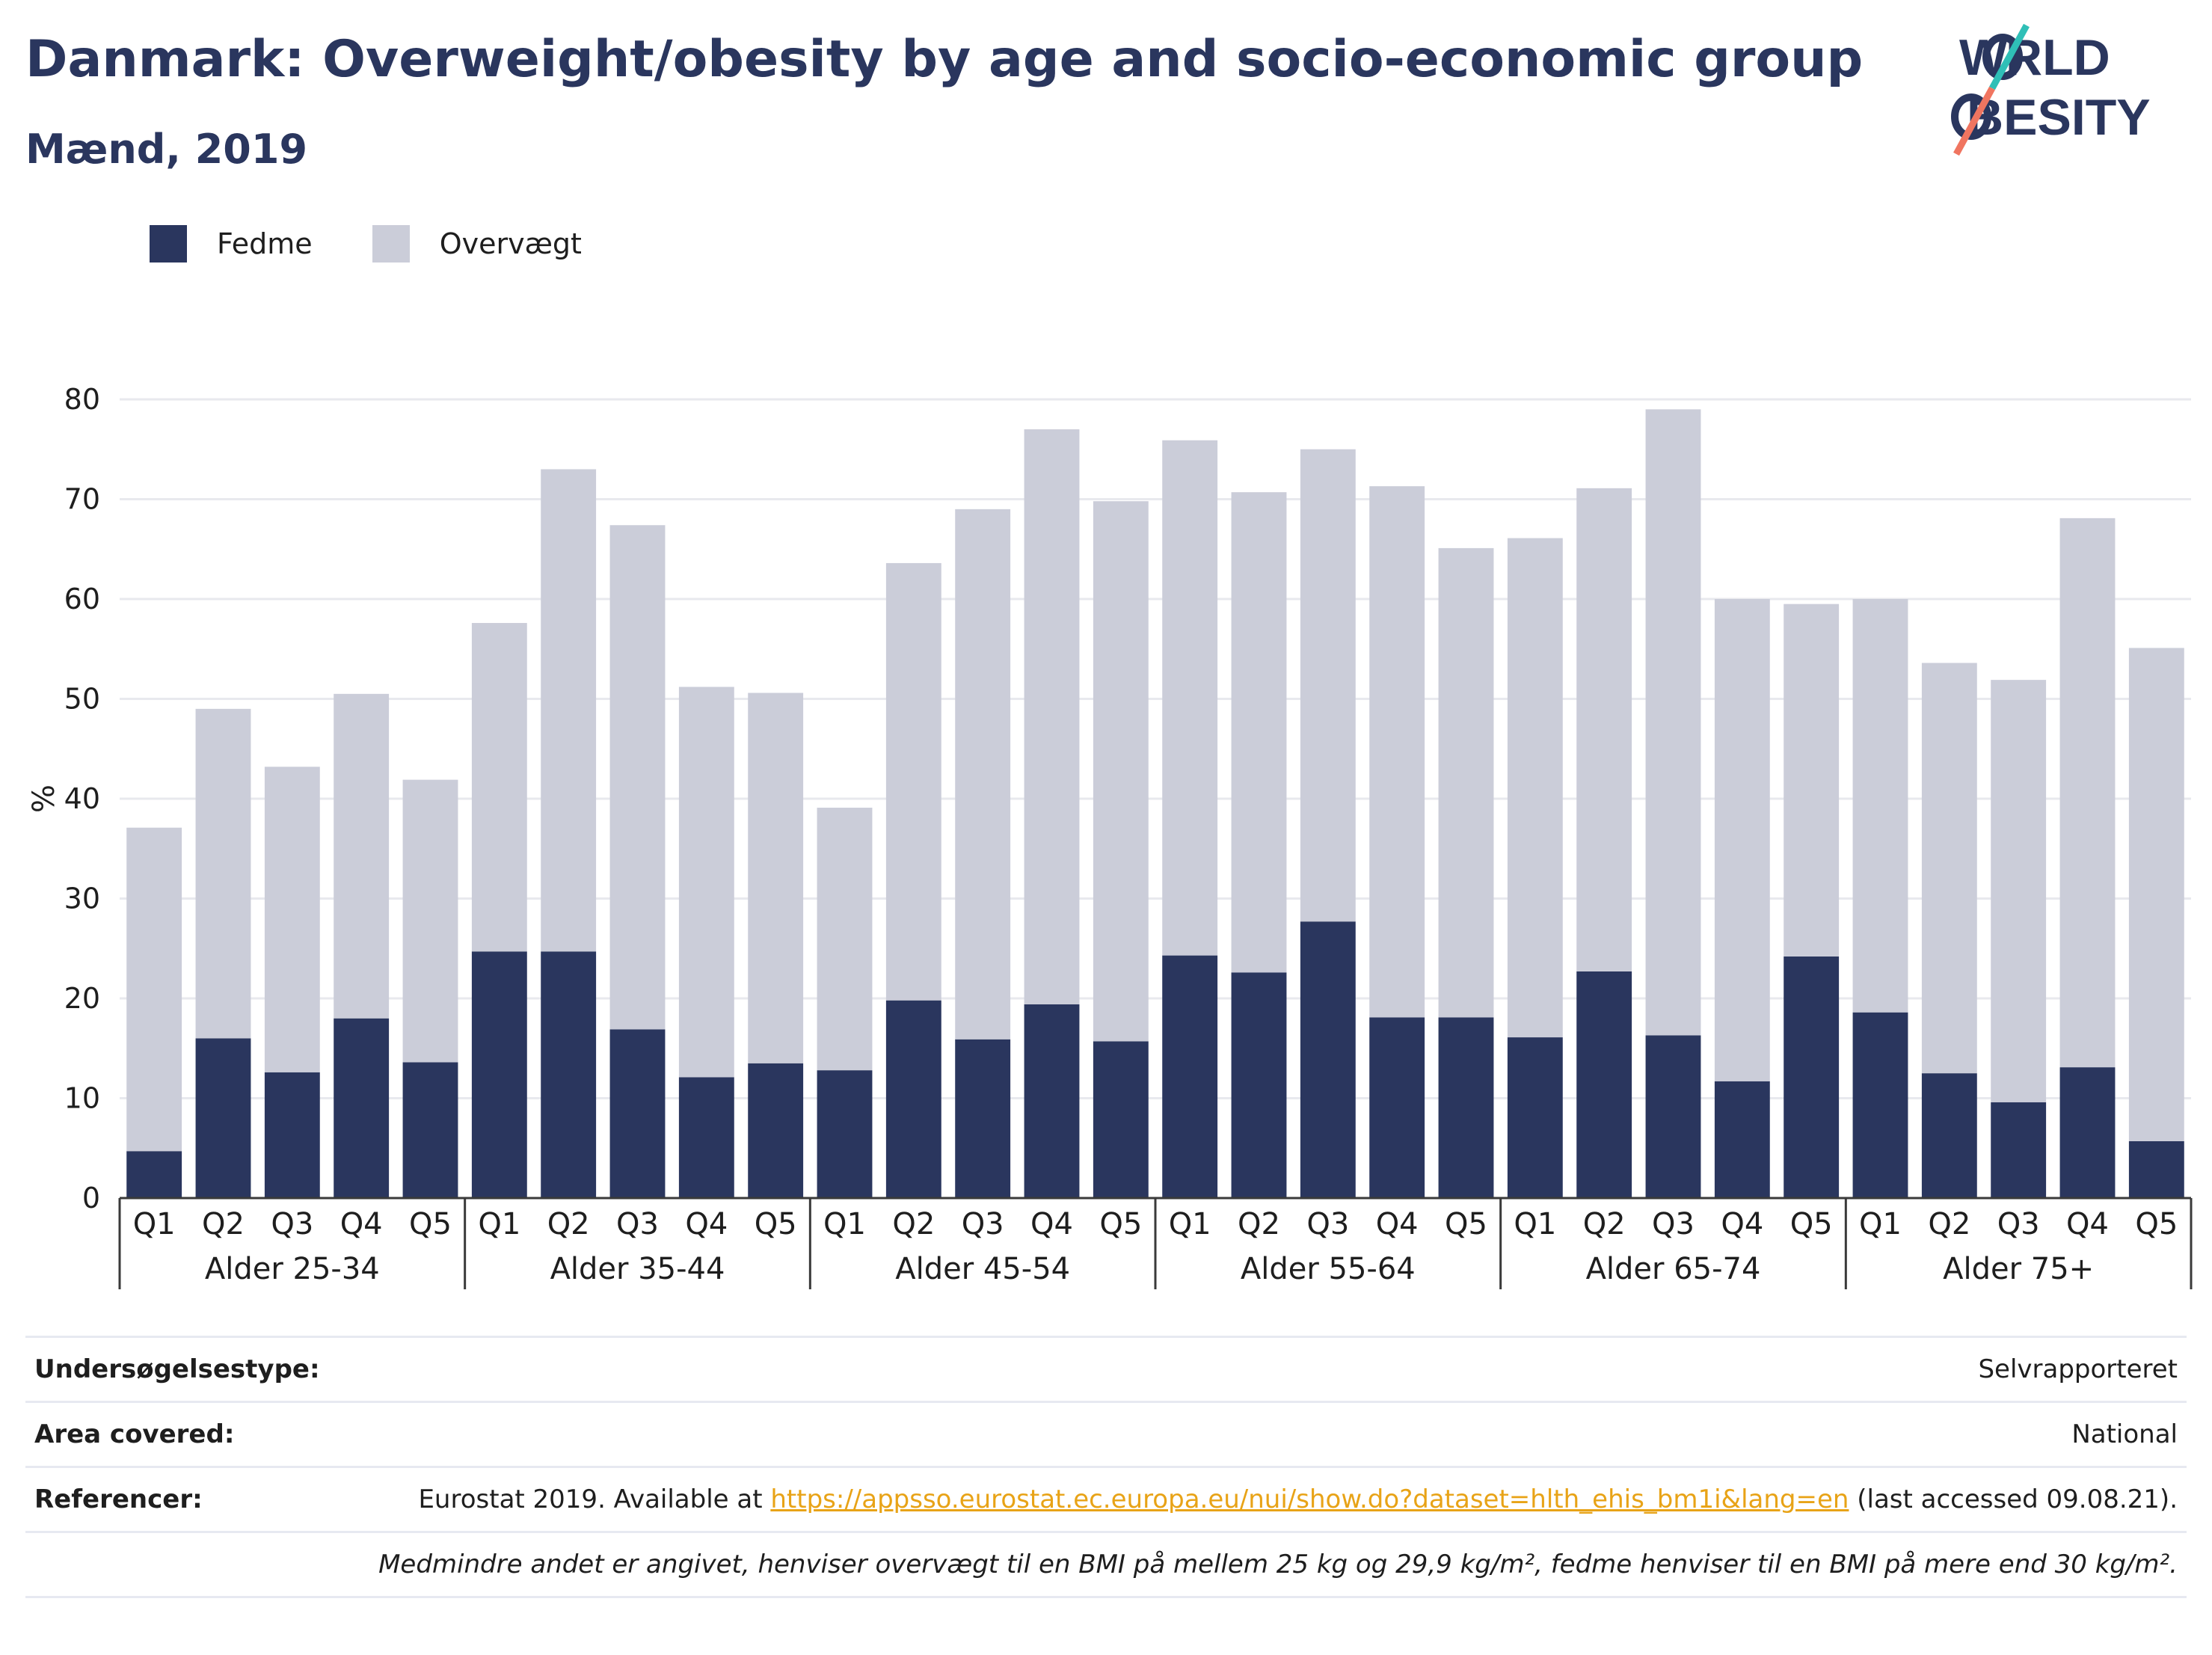 The width and height of the screenshot is (2212, 1655). What do you see at coordinates (637, 1269) in the screenshot?
I see `group-label: Alder 35-44` at bounding box center [637, 1269].